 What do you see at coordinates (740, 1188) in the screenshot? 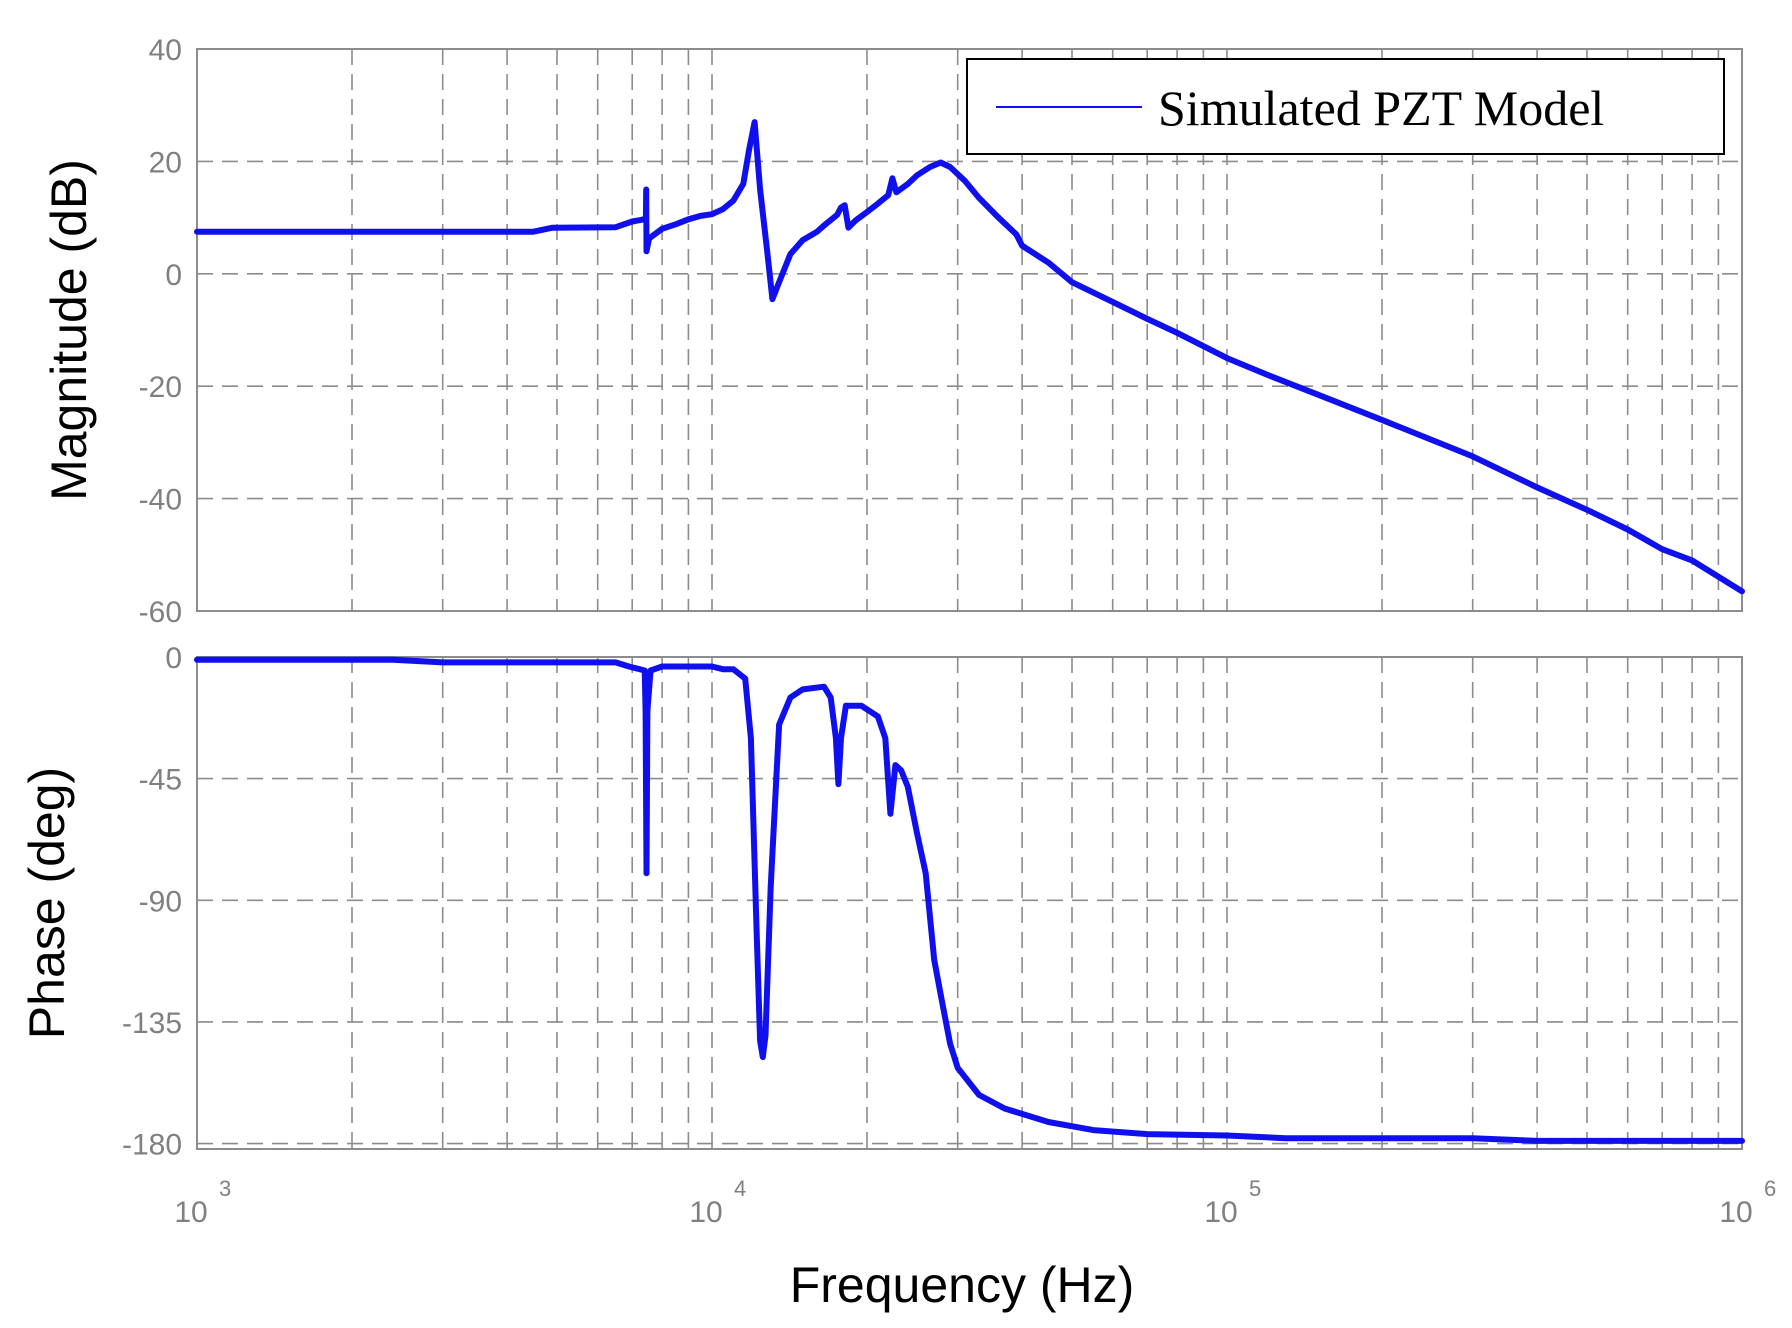
I see `x-tick-exponent: 4` at bounding box center [740, 1188].